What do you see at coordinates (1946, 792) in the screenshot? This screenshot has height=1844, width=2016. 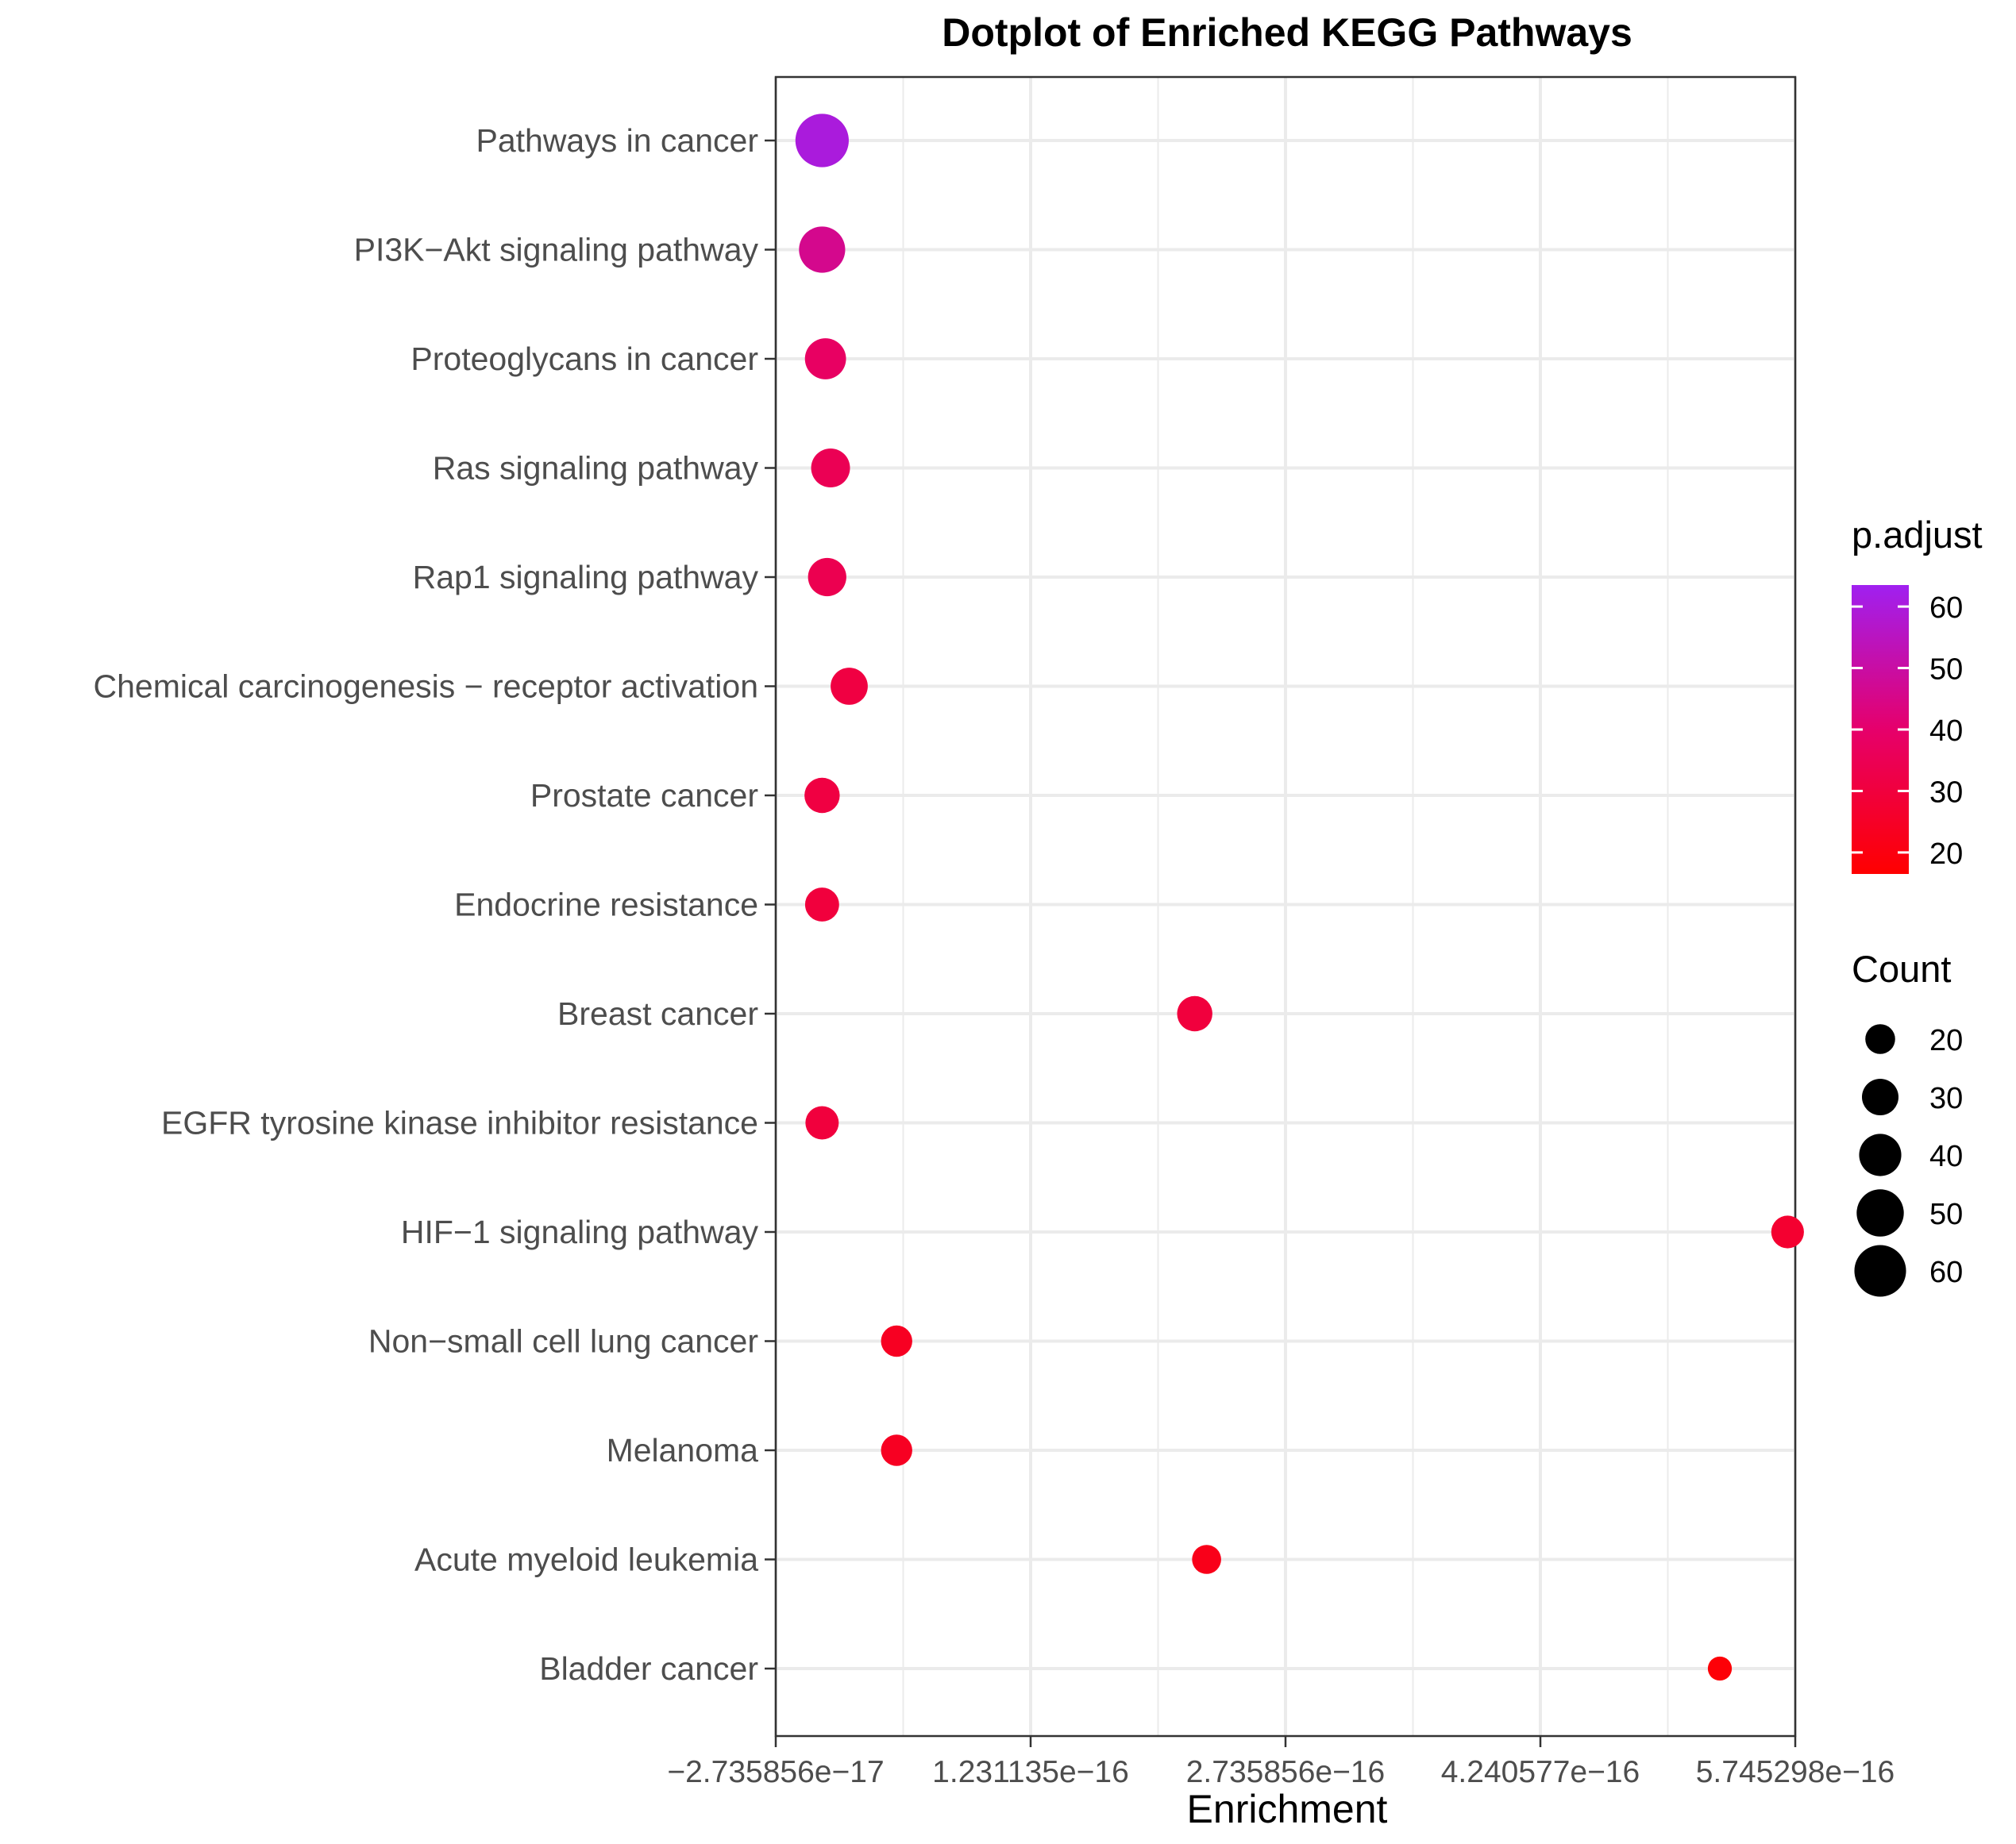 I see `color-legend-label: 30` at bounding box center [1946, 792].